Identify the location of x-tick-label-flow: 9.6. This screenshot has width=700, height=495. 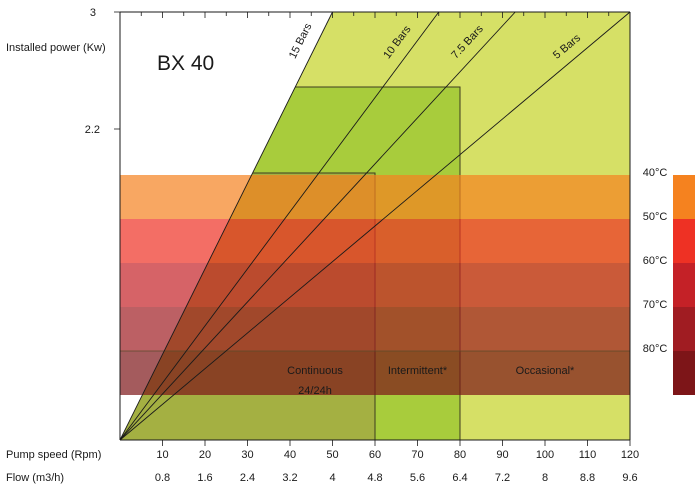
(629, 478).